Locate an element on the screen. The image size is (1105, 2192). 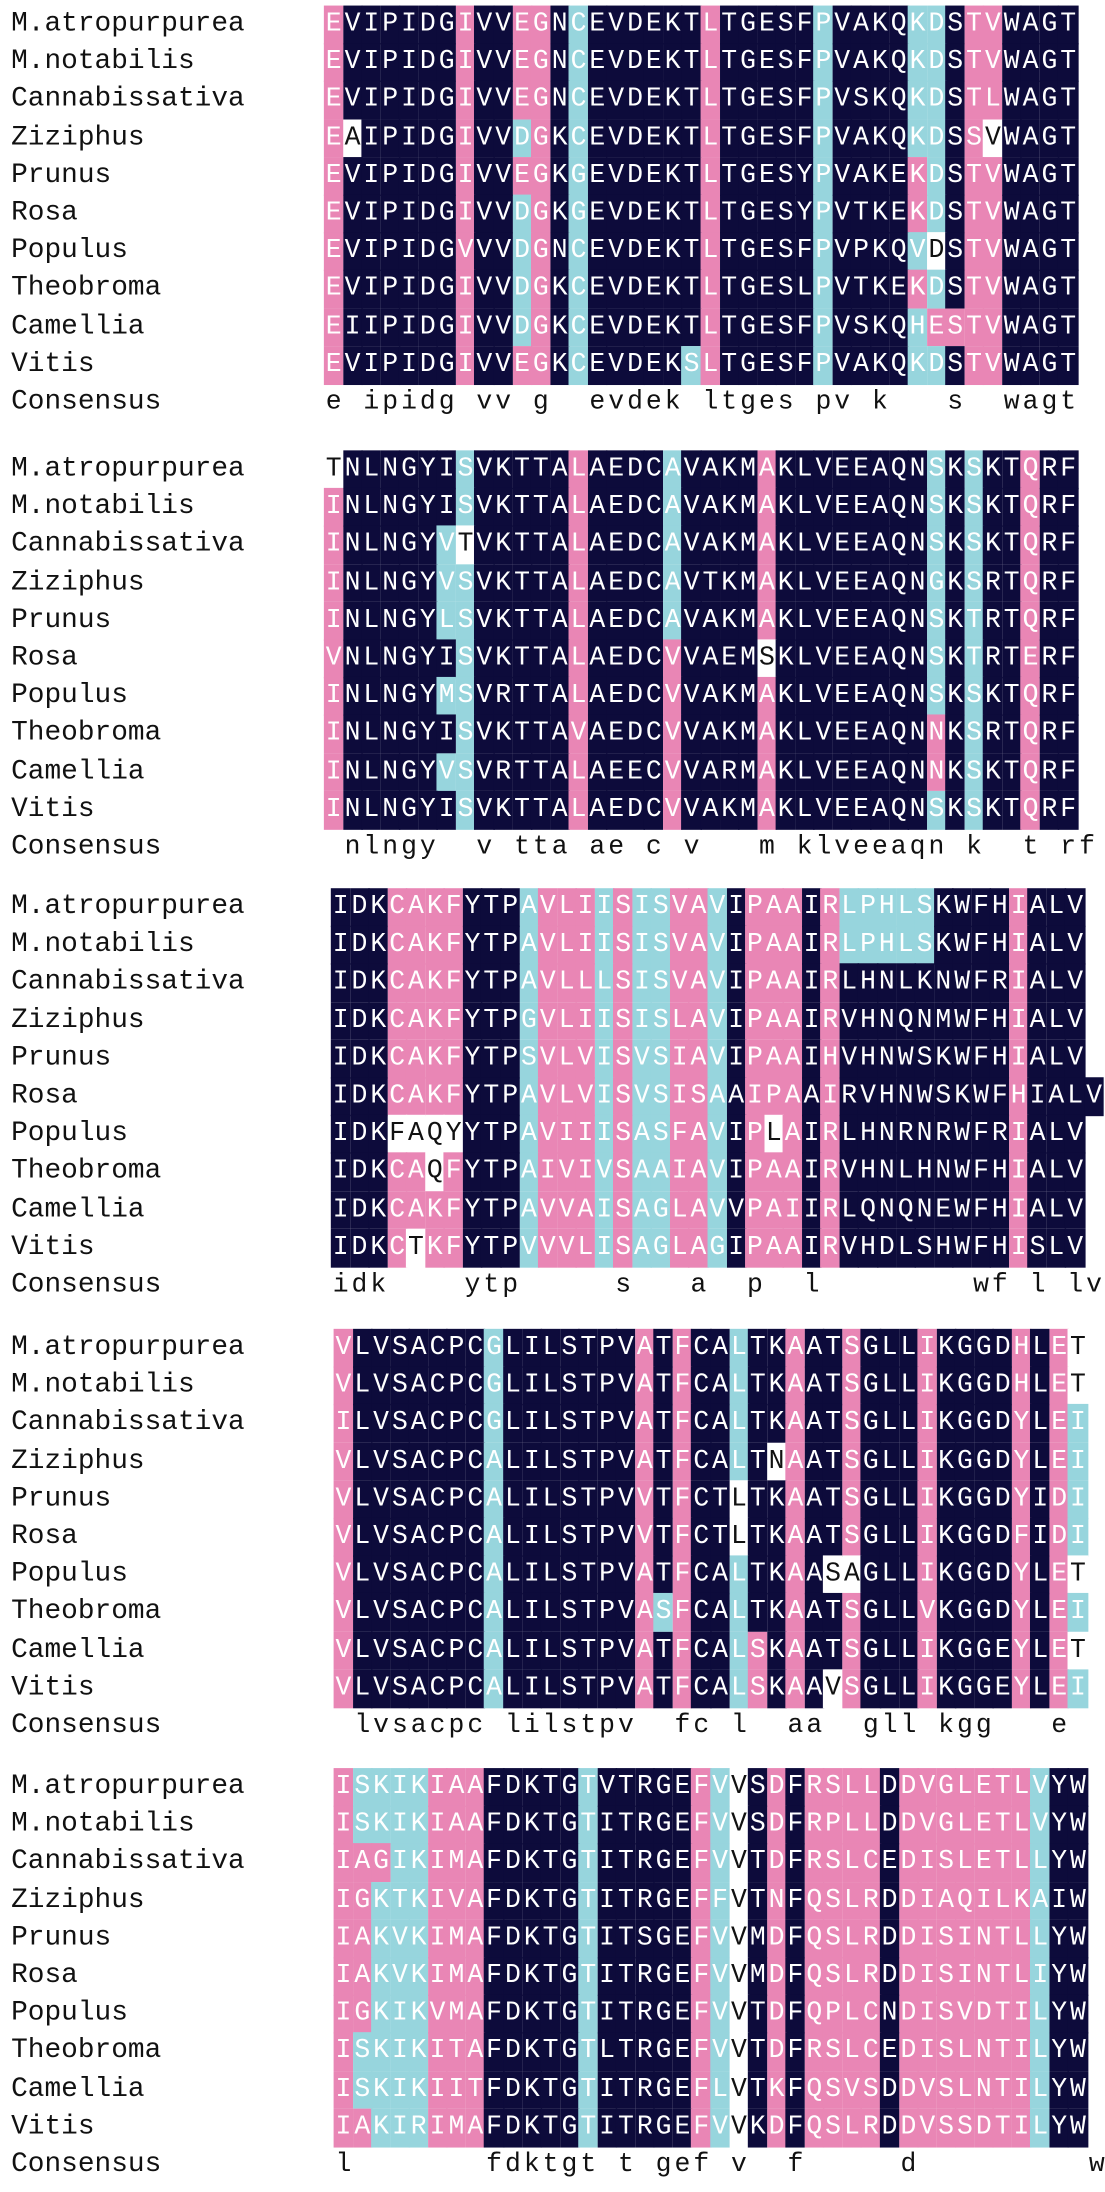
residue-cell: Q is located at coordinates (814, 2127).